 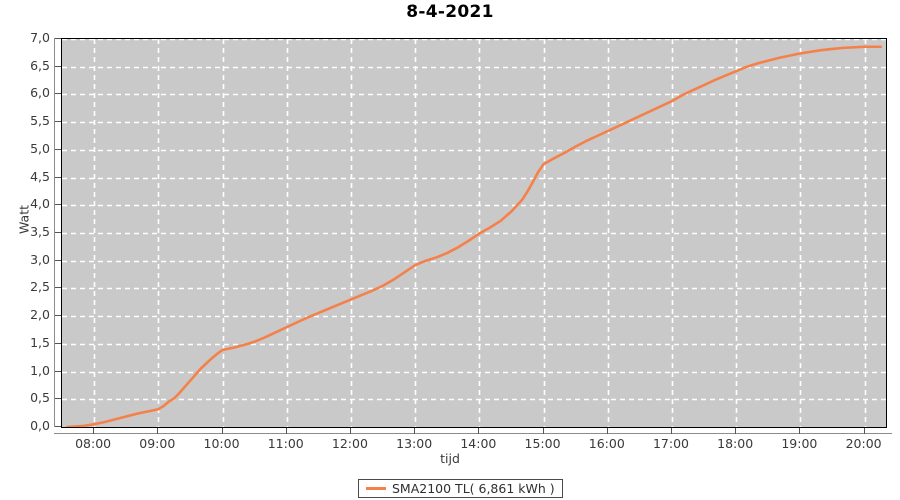 I want to click on y-tick-label: 4,0, so click(x=40, y=204).